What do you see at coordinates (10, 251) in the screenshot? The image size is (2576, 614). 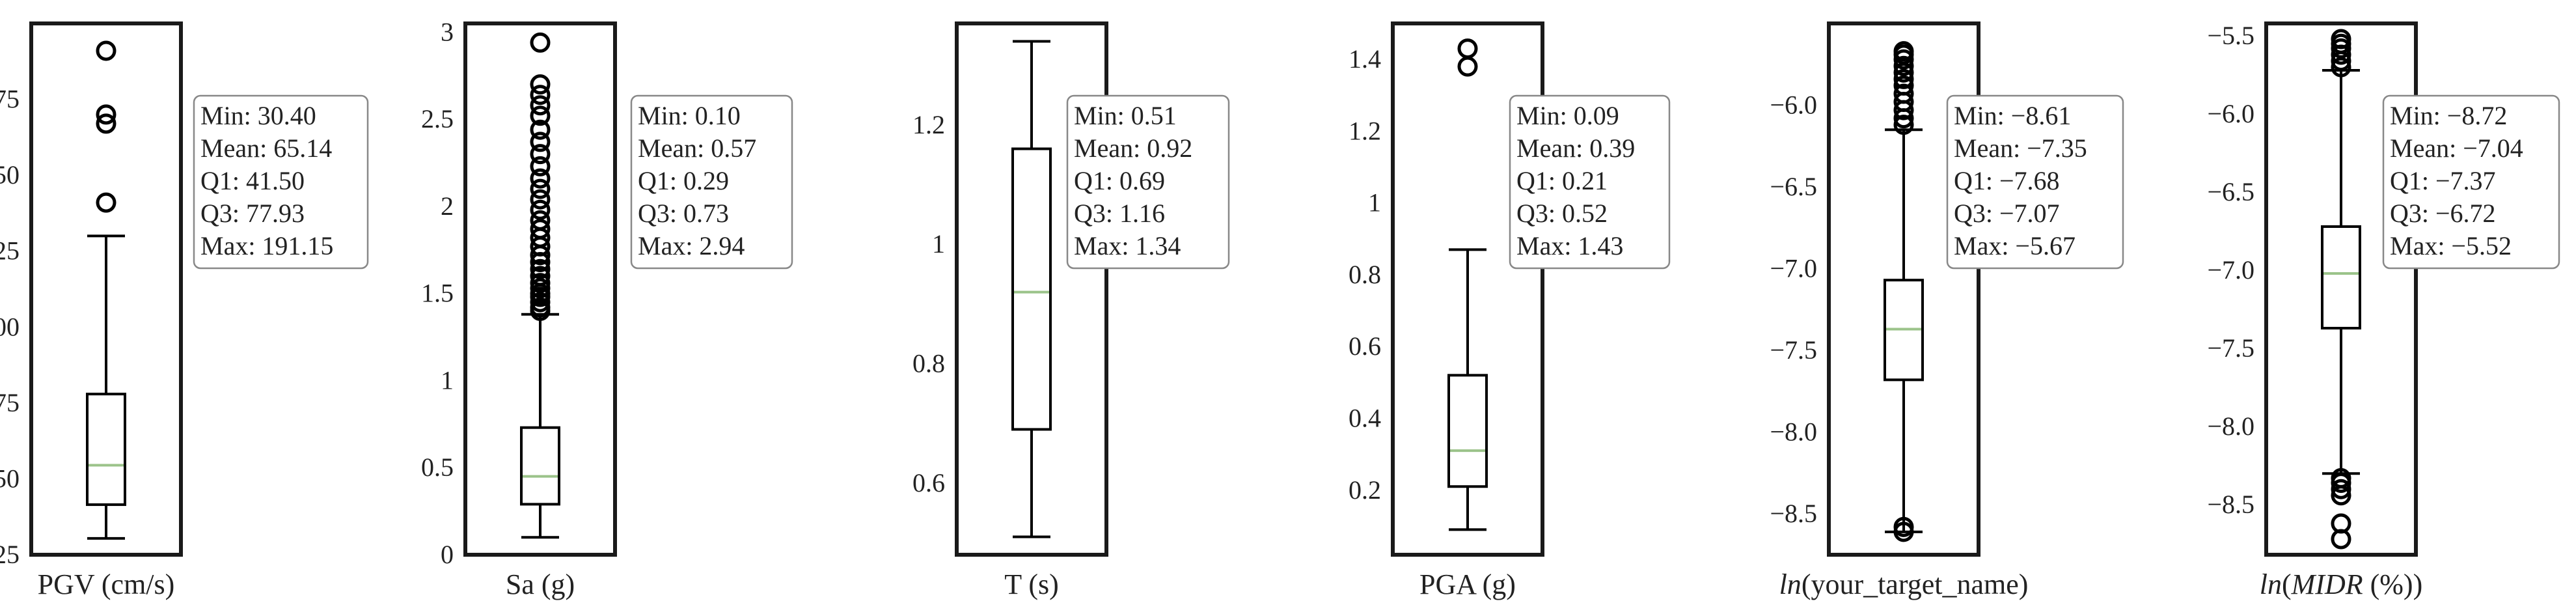 I see `y-tick-label: 125` at bounding box center [10, 251].